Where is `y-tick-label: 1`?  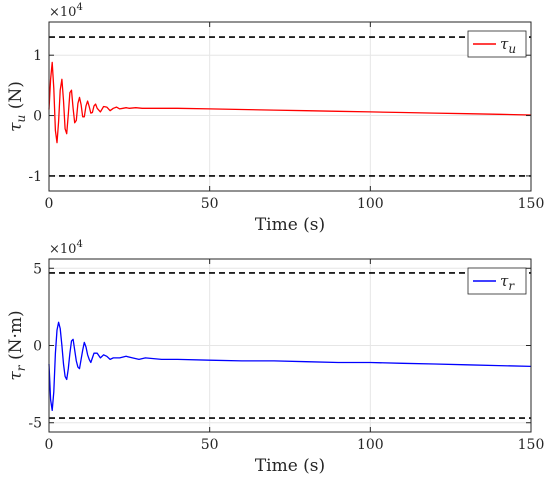
y-tick-label: 1 is located at coordinates (37, 56).